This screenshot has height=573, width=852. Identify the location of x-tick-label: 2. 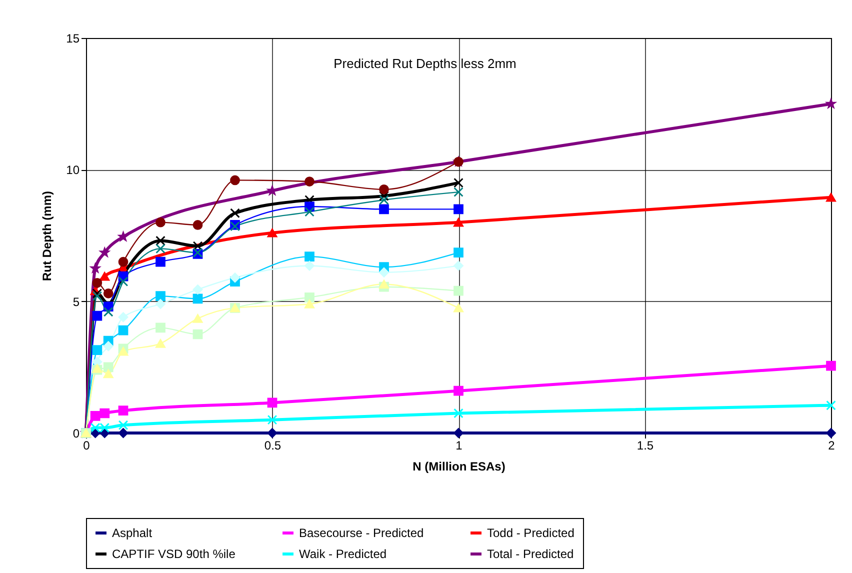
(832, 445).